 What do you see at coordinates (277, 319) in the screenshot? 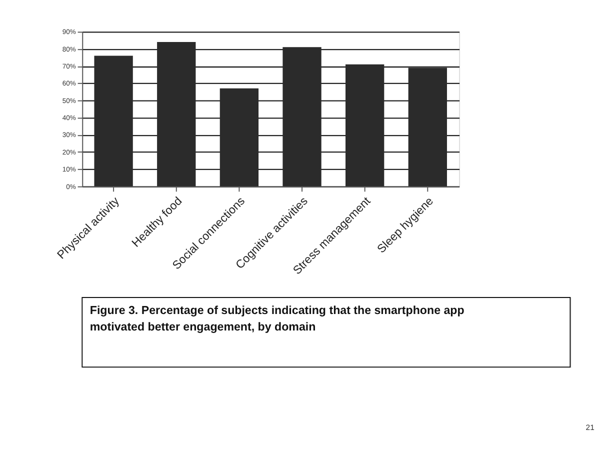
I see `caption: Figure 3. Percentage of subjects indicating that the smartphone app motivated better engagement, by domain` at bounding box center [277, 319].